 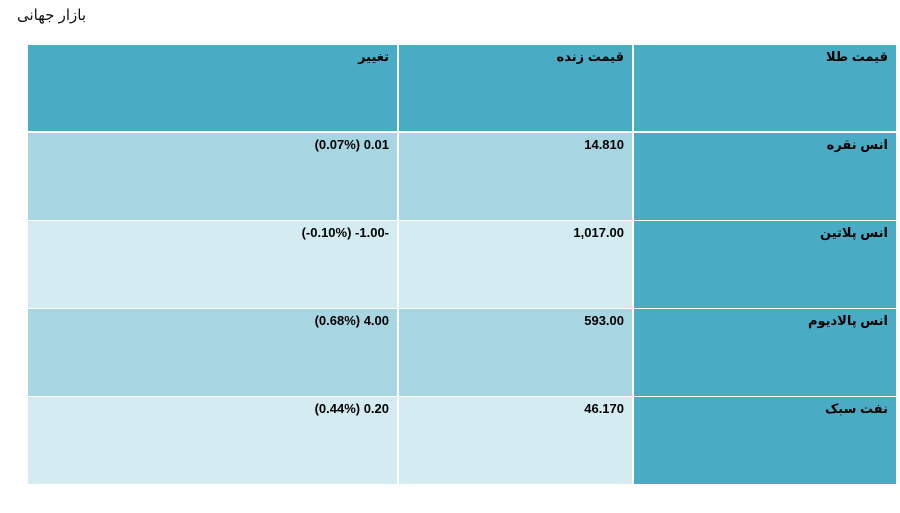 I want to click on cell-live-price: 14.810, so click(x=515, y=176).